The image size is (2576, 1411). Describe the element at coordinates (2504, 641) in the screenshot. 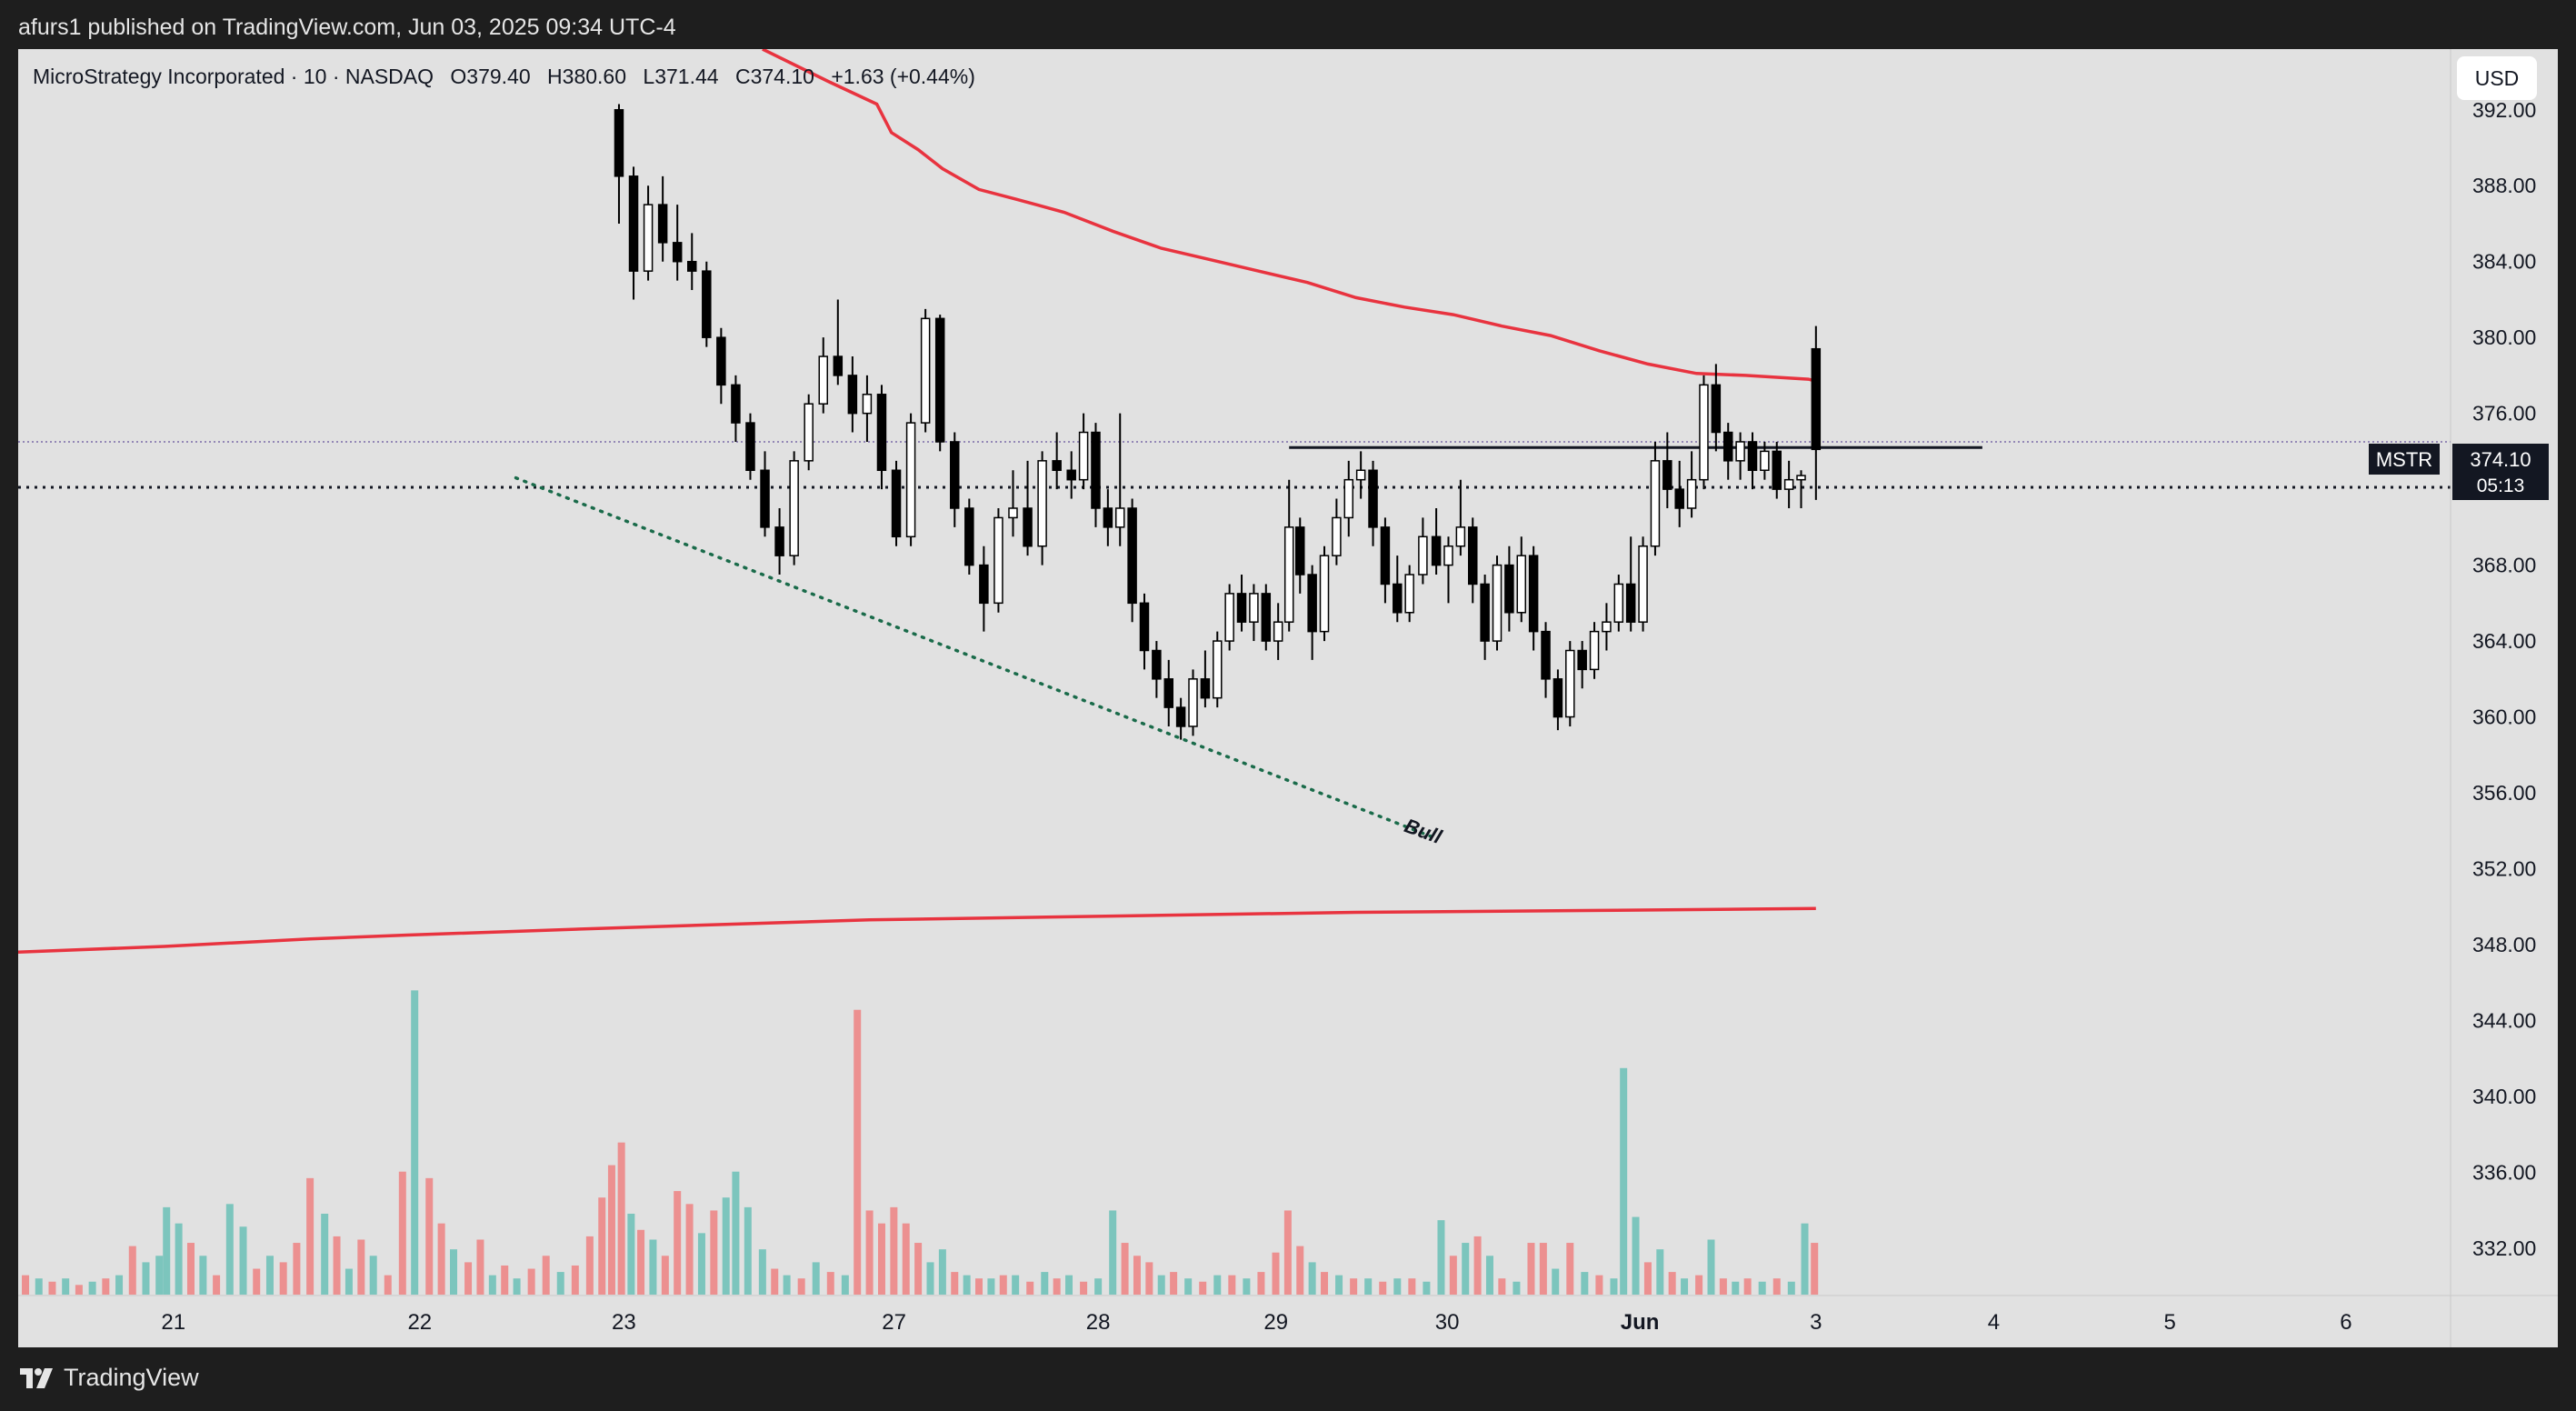

I see `price-tick-label: 364.00` at that location.